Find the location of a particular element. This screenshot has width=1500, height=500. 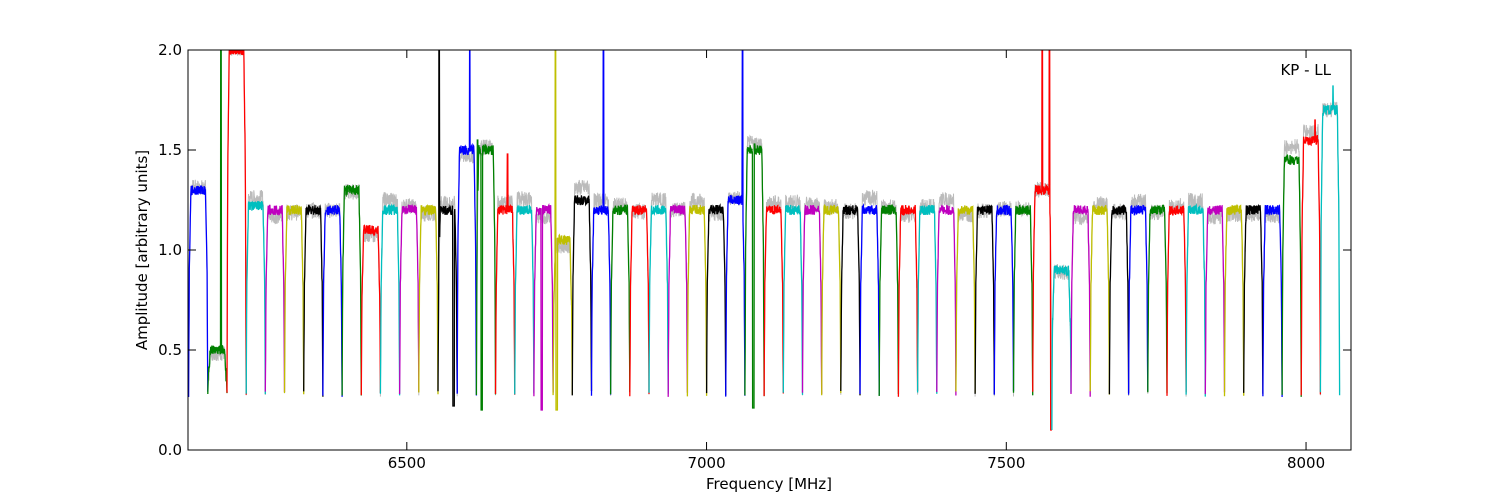

x-tick-label: 8000 is located at coordinates (1306, 463).